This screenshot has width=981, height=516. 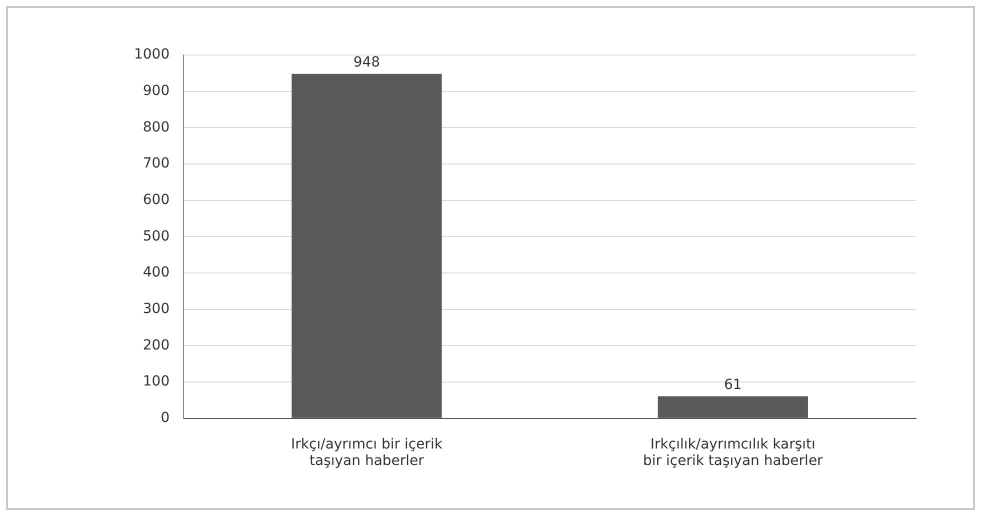 What do you see at coordinates (367, 453) in the screenshot?
I see `x-tick-label: Irkçı/ayrımcı bir içerik taşıyan haberler` at bounding box center [367, 453].